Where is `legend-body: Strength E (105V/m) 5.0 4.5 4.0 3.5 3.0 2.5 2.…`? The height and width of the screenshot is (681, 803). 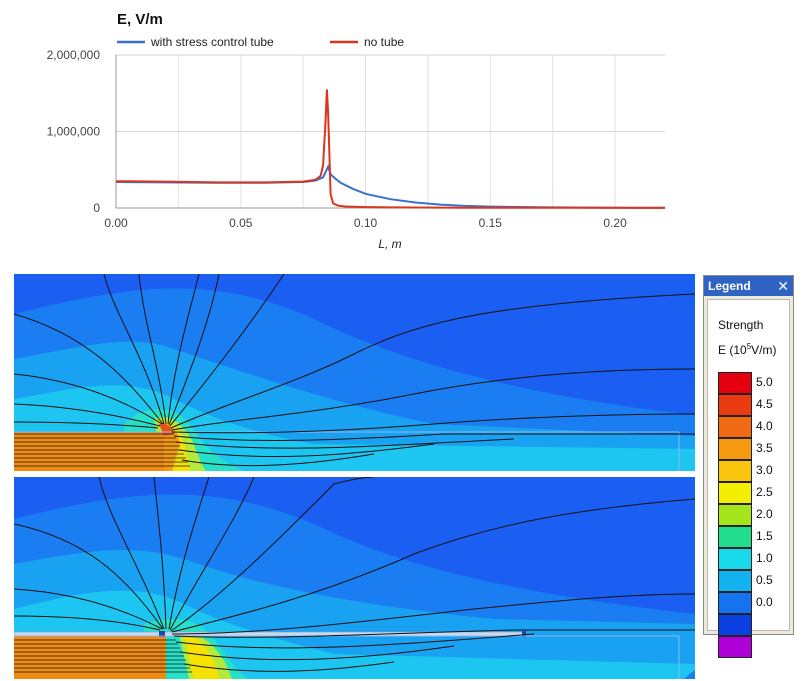 legend-body: Strength E (105V/m) 5.0 4.5 4.0 3.5 3.0 2.5 2.… is located at coordinates (748, 478).